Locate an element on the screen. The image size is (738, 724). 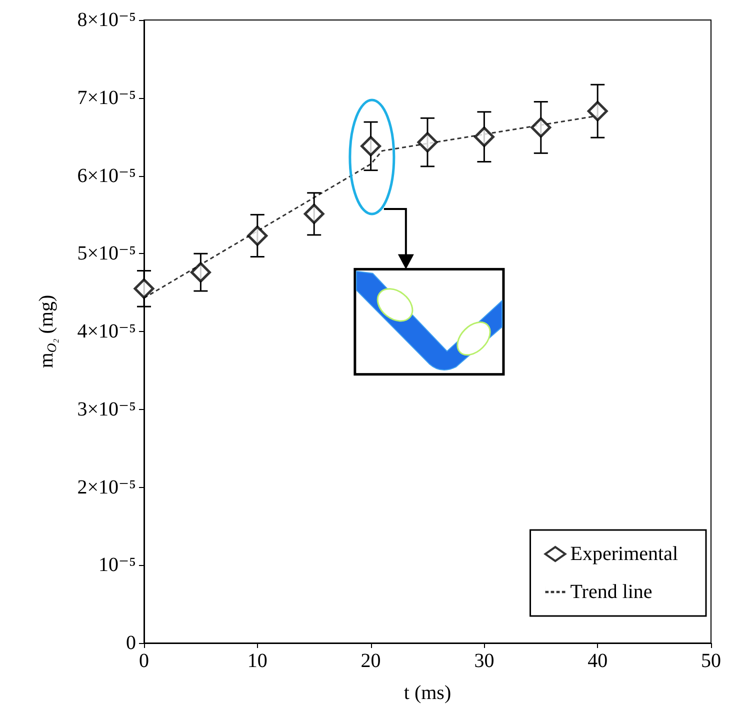
y-tick-label: 7×10⁻⁵ is located at coordinates (106, 97).